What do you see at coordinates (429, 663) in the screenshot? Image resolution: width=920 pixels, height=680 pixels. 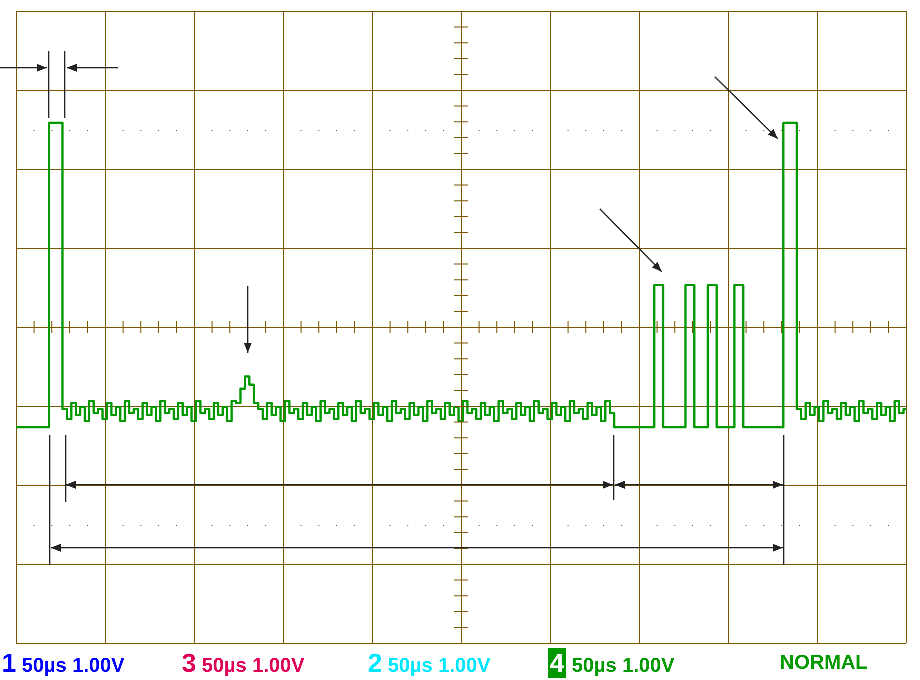 I see `text: 2 50µs 1.00V` at bounding box center [429, 663].